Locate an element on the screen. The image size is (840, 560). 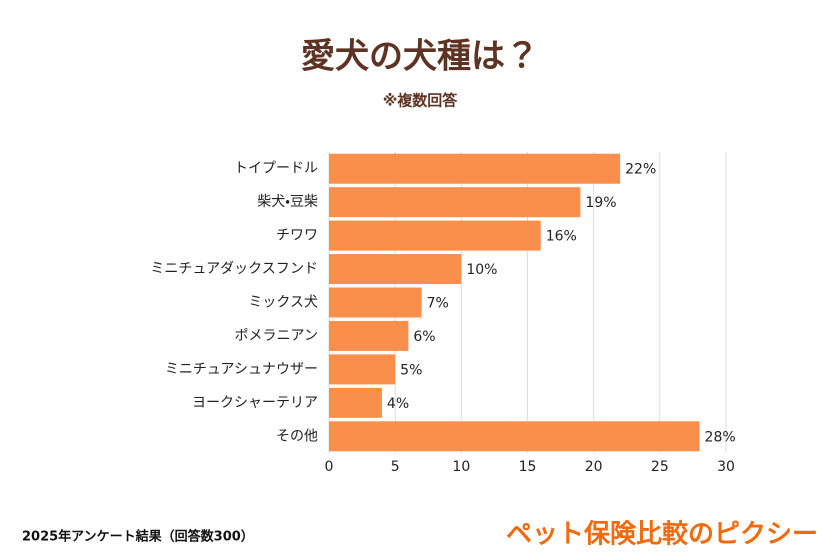
y-tick-label: ヨークシャーテリア is located at coordinates (255, 403).